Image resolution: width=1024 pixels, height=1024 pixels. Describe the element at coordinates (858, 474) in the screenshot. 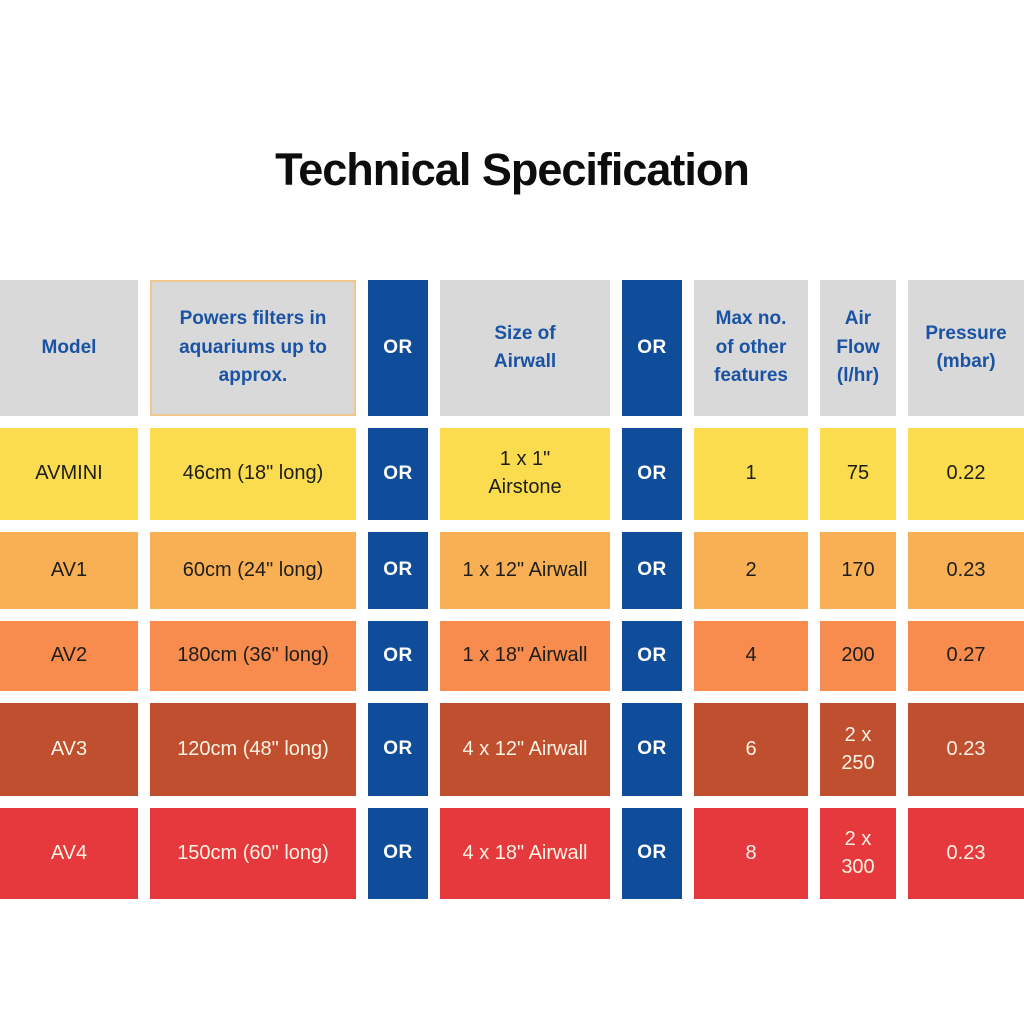

I see `cell-air-flow: 75` at that location.